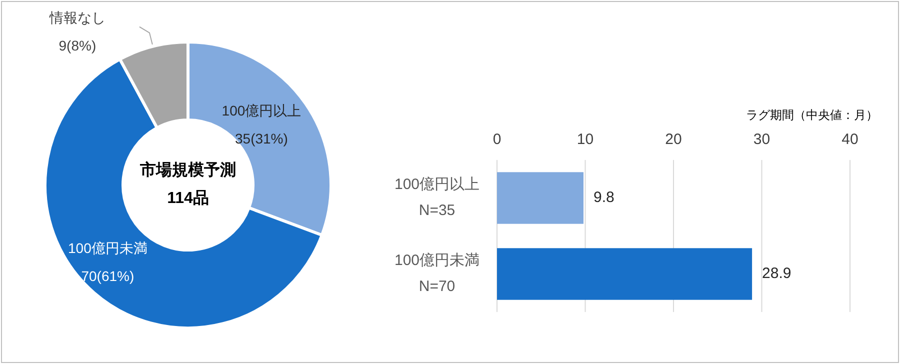 The width and height of the screenshot is (900, 364). I want to click on text: 114品, so click(188, 199).